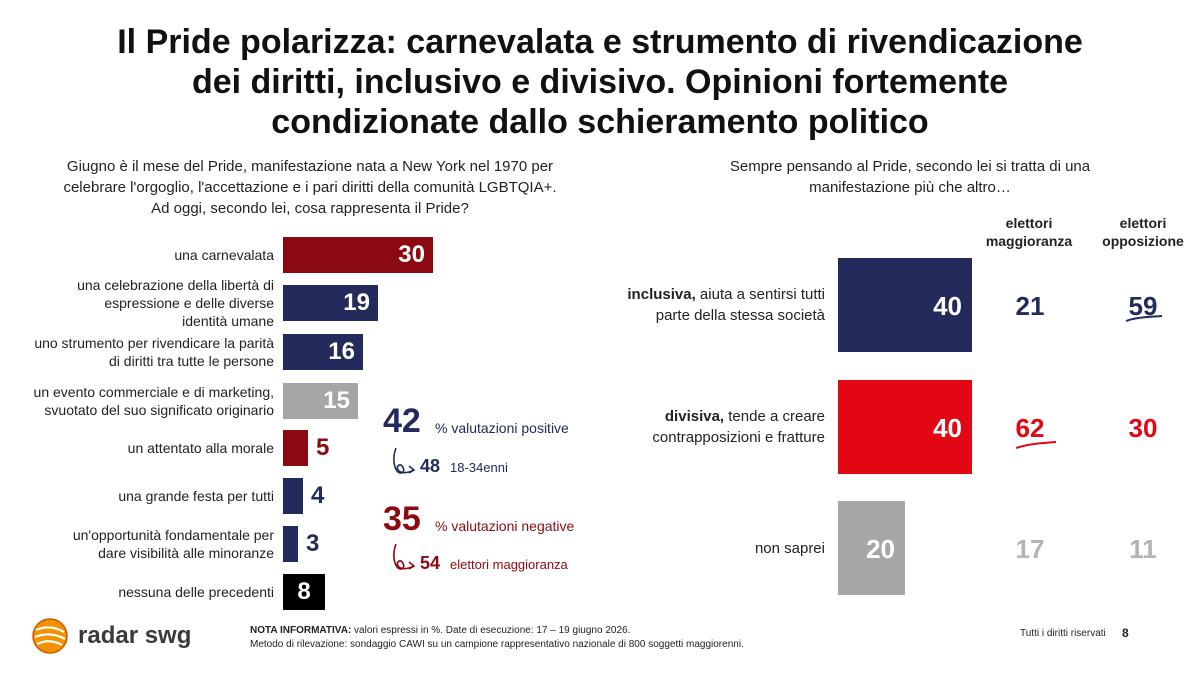 Image resolution: width=1200 pixels, height=675 pixels. What do you see at coordinates (502, 428) in the screenshot?
I see `positive-label: % valutazioni positive` at bounding box center [502, 428].